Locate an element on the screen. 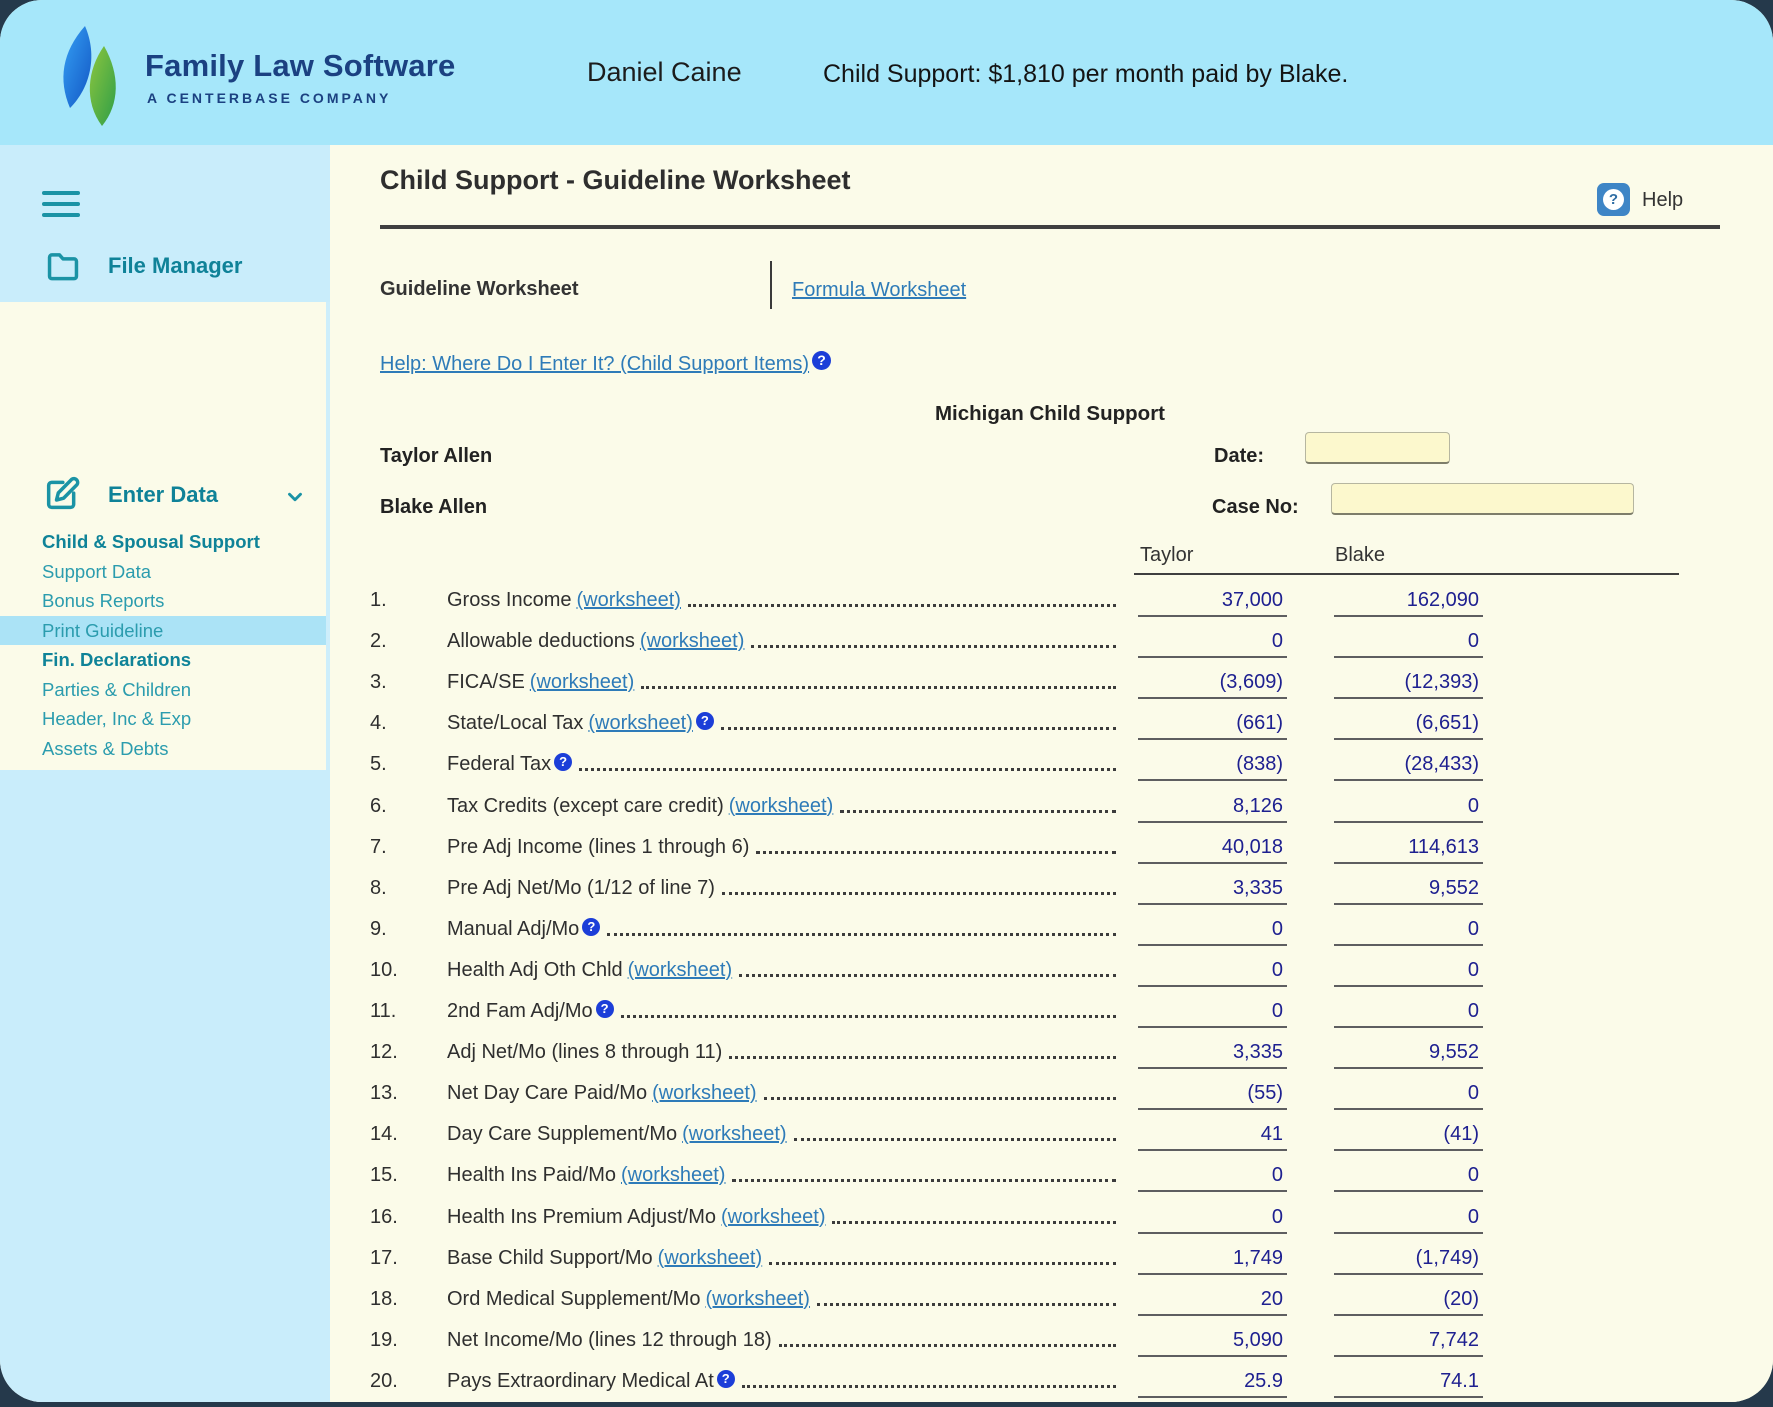 The height and width of the screenshot is (1407, 1773). taylor-value: 3,335 is located at coordinates (1212, 1055).